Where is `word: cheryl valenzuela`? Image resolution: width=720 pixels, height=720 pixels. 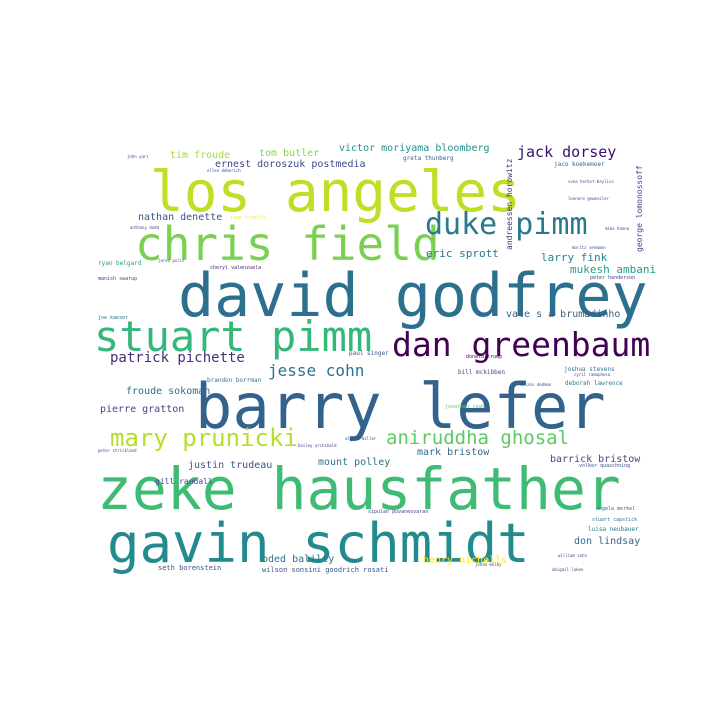
word: cheryl valenzuela is located at coordinates (235, 268).